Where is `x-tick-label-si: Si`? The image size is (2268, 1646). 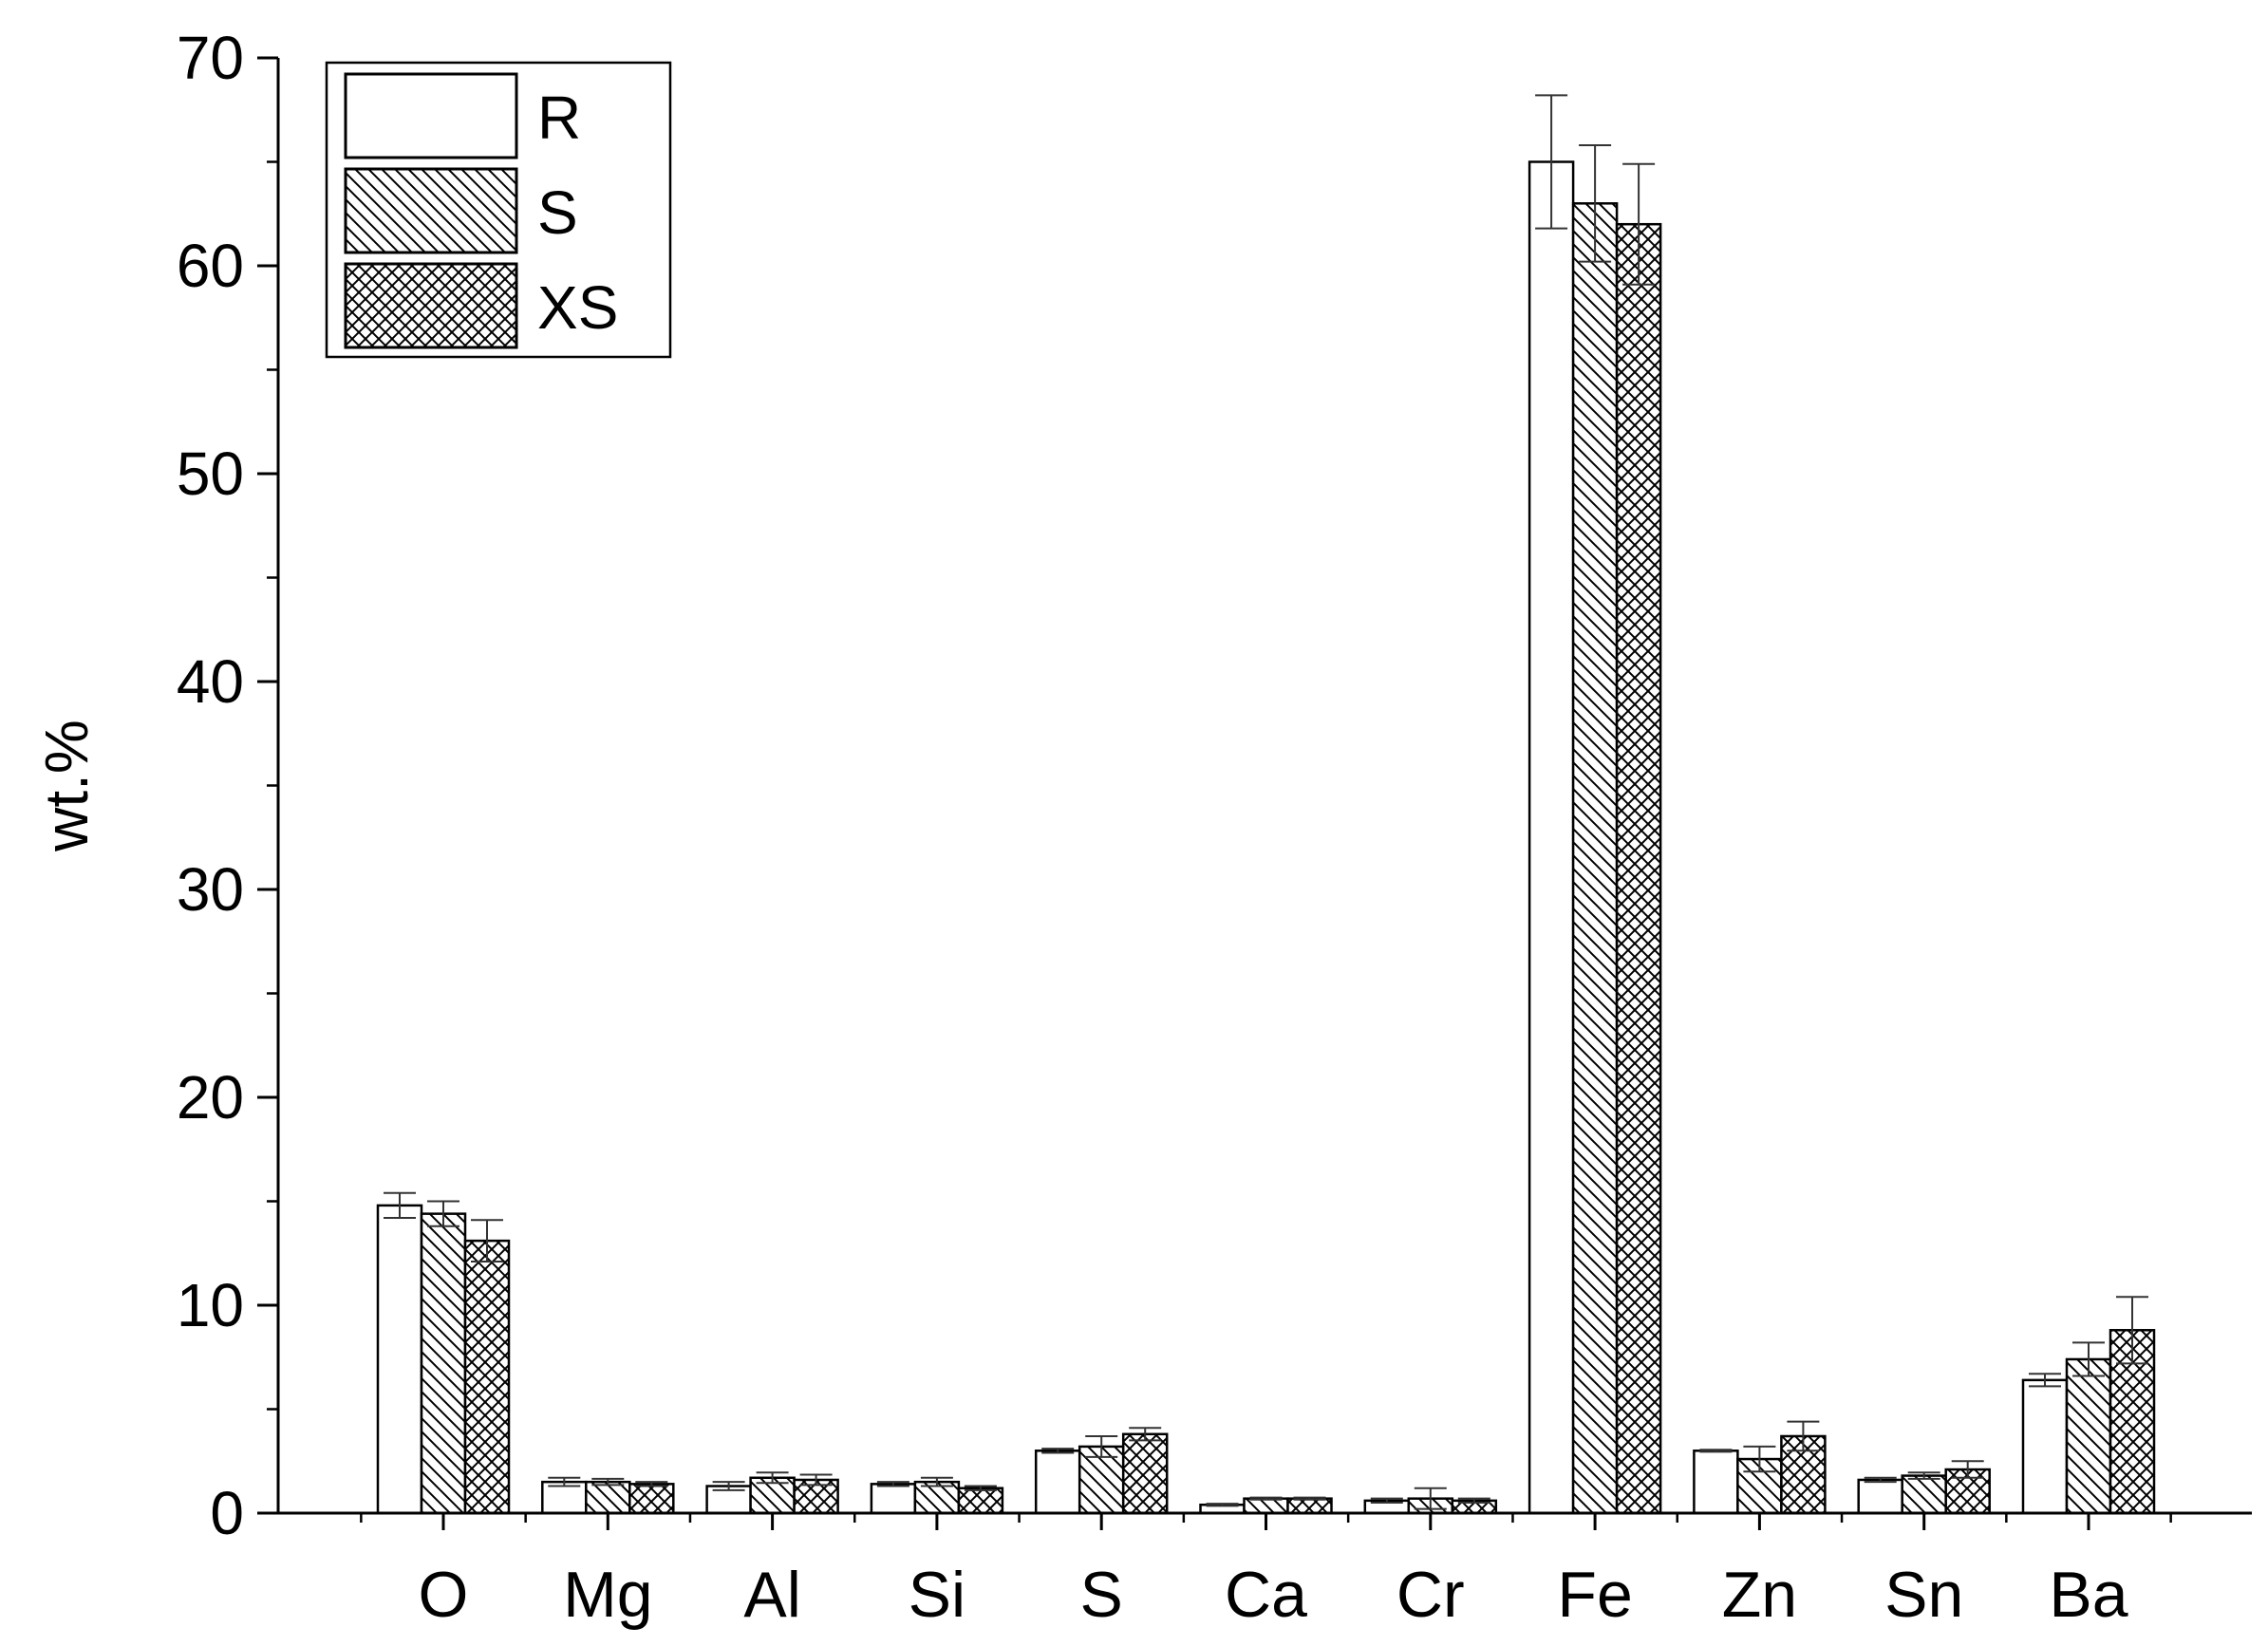 x-tick-label-si: Si is located at coordinates (937, 1595).